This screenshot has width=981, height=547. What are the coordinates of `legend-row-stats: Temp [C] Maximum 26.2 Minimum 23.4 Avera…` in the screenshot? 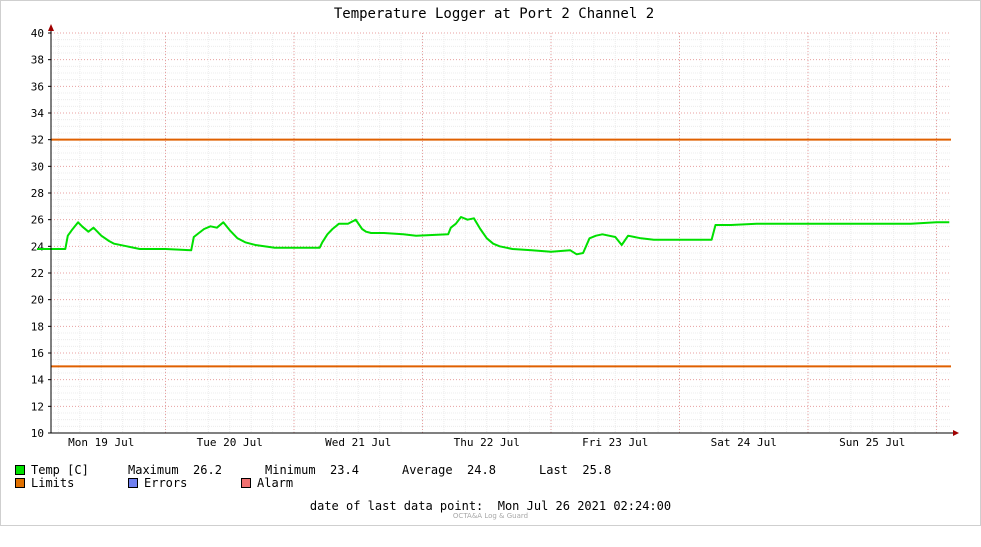 It's located at (313, 470).